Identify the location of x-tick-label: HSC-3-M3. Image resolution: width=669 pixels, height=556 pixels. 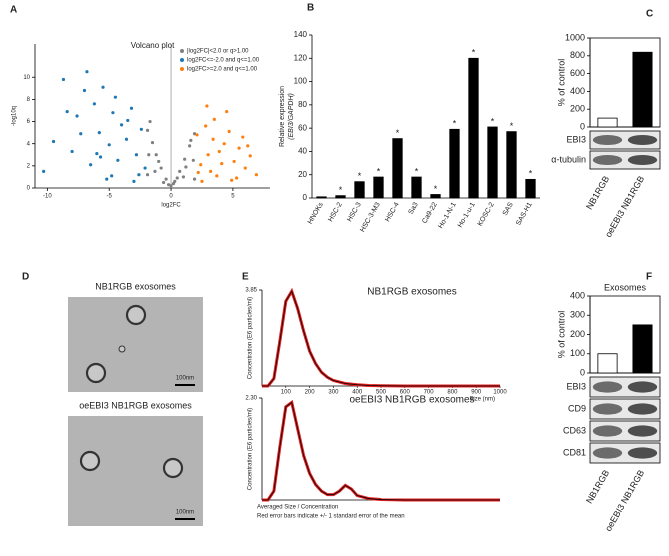
(370, 217).